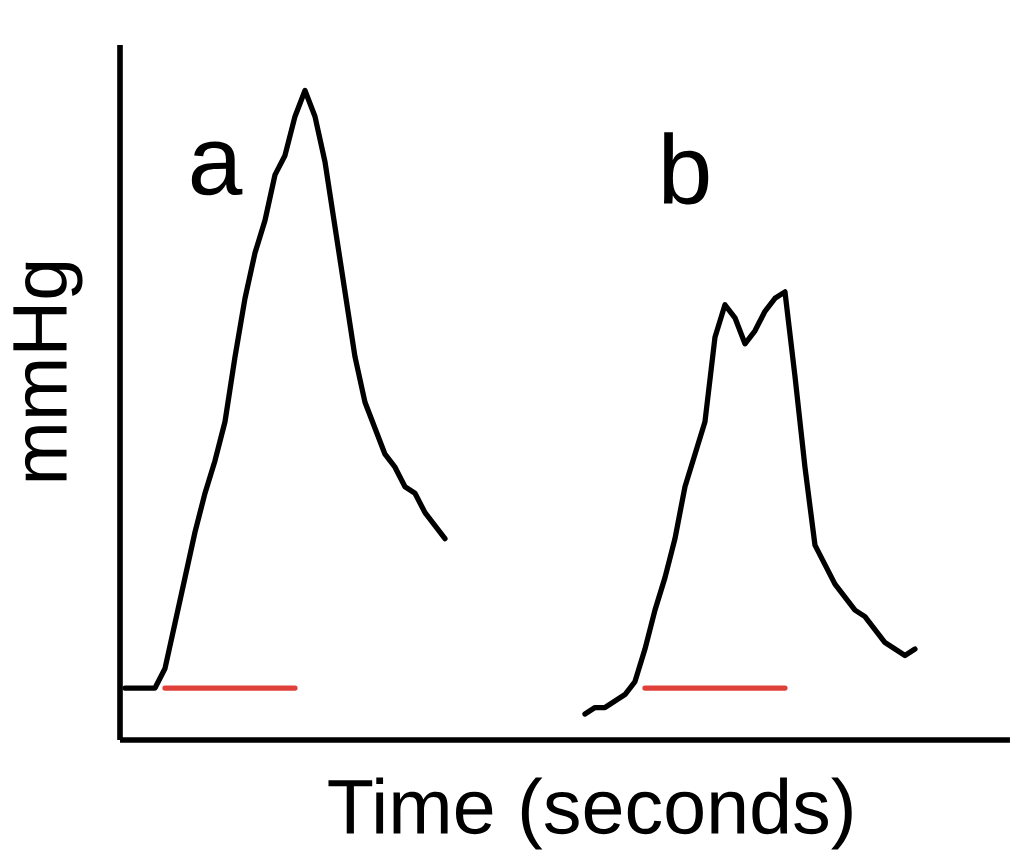 Image resolution: width=1016 pixels, height=859 pixels. Describe the element at coordinates (686, 168) in the screenshot. I see `series-label: b` at that location.